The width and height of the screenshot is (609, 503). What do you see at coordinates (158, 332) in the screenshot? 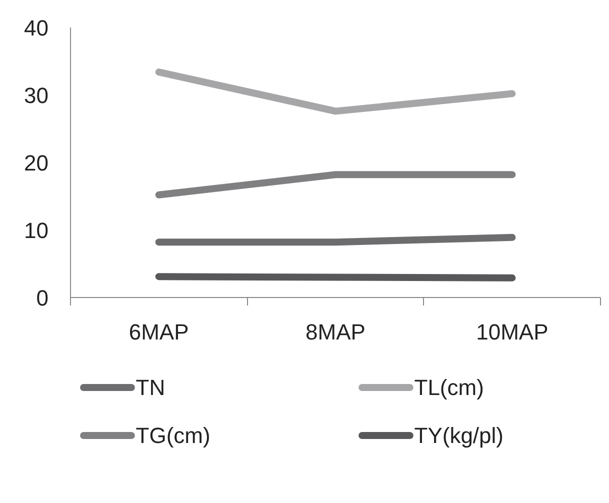
I see `x-tick-label: 6MAP` at bounding box center [158, 332].